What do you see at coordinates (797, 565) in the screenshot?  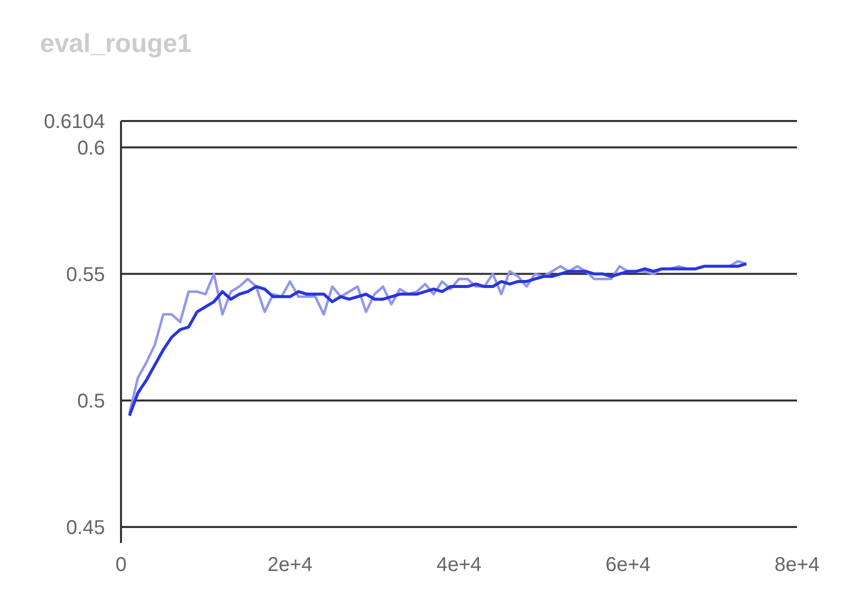 I see `x-tick-label: 8e+4` at bounding box center [797, 565].